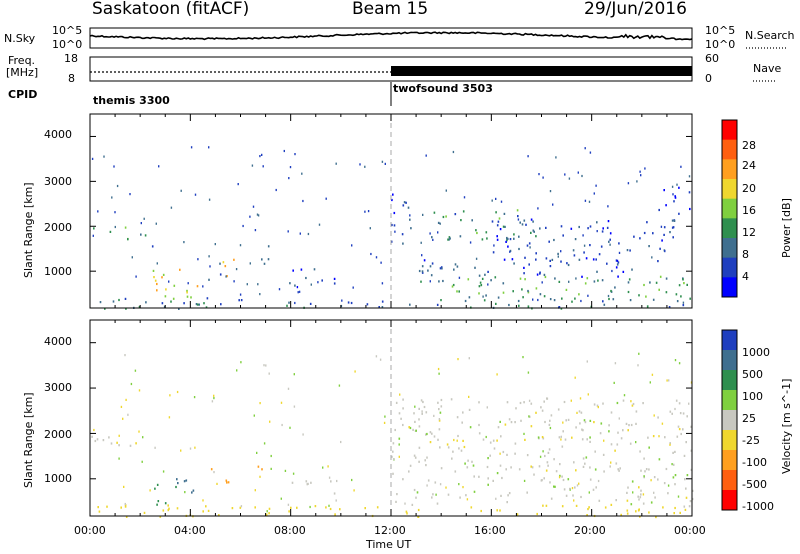 This screenshot has width=800, height=554. What do you see at coordinates (758, 506) in the screenshot?
I see `vel-cbar-m1000: -1000` at bounding box center [758, 506].